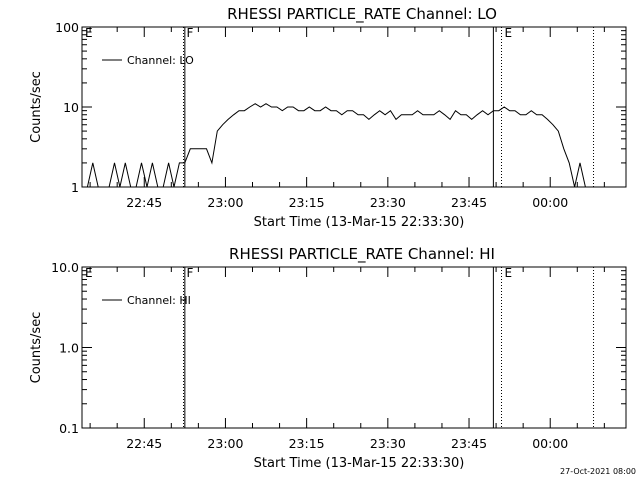 Image resolution: width=640 pixels, height=480 pixels. What do you see at coordinates (159, 300) in the screenshot?
I see `legend-label: Channel: HI` at bounding box center [159, 300].